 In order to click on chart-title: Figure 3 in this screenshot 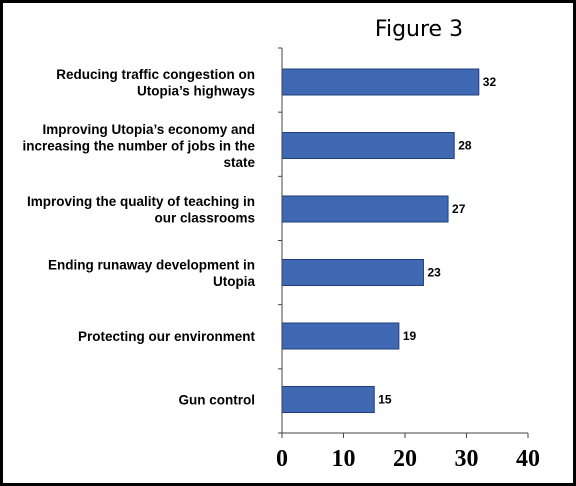, I will do `click(419, 29)`.